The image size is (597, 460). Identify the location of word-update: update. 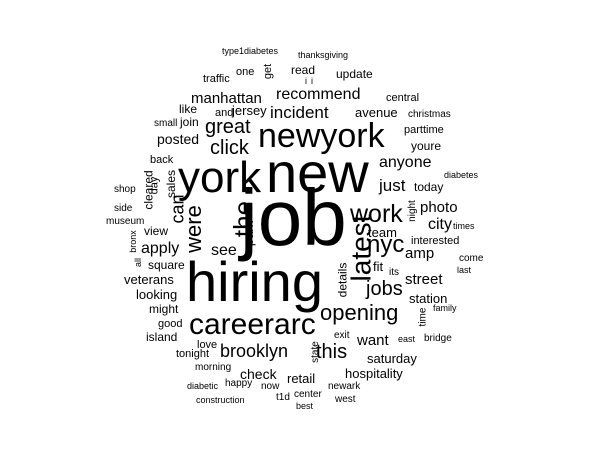
(354, 74).